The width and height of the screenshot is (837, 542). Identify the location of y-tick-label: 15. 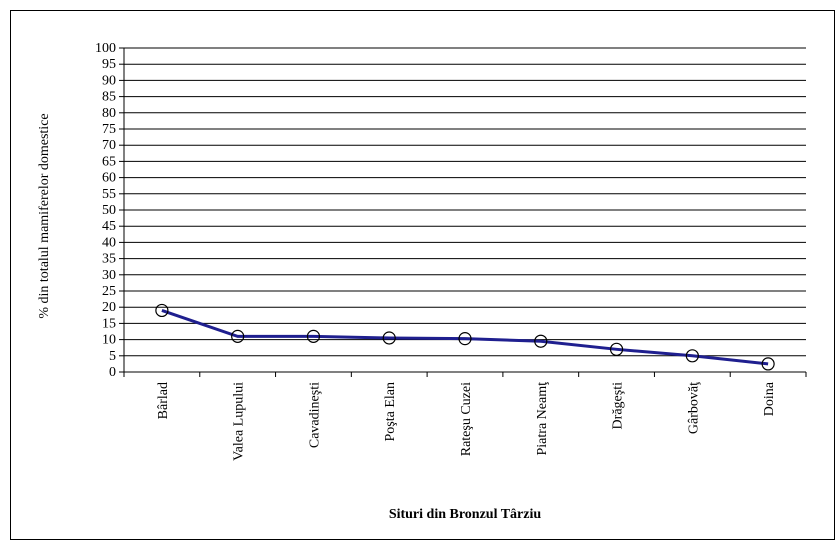
(109, 323).